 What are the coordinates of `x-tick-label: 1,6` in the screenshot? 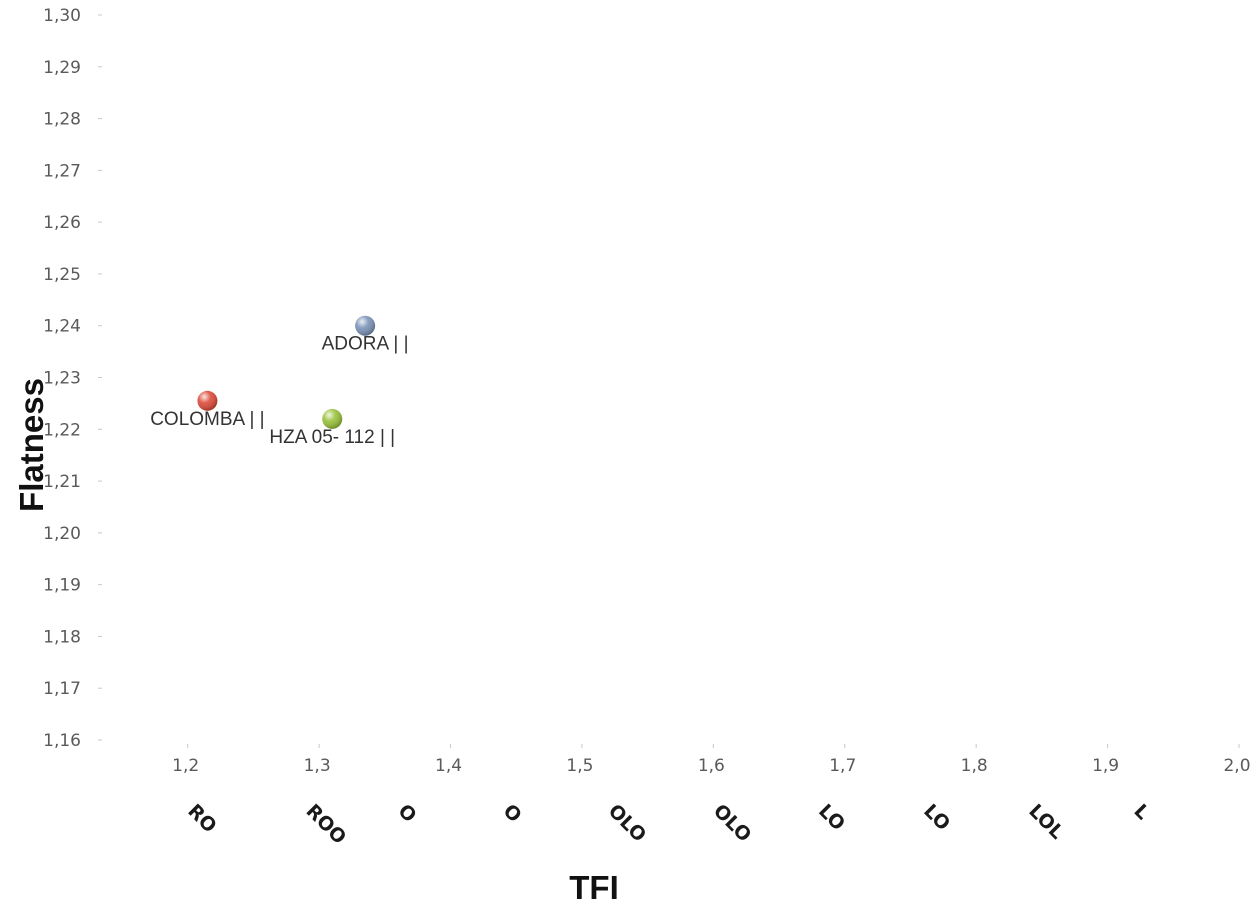 It's located at (711, 766).